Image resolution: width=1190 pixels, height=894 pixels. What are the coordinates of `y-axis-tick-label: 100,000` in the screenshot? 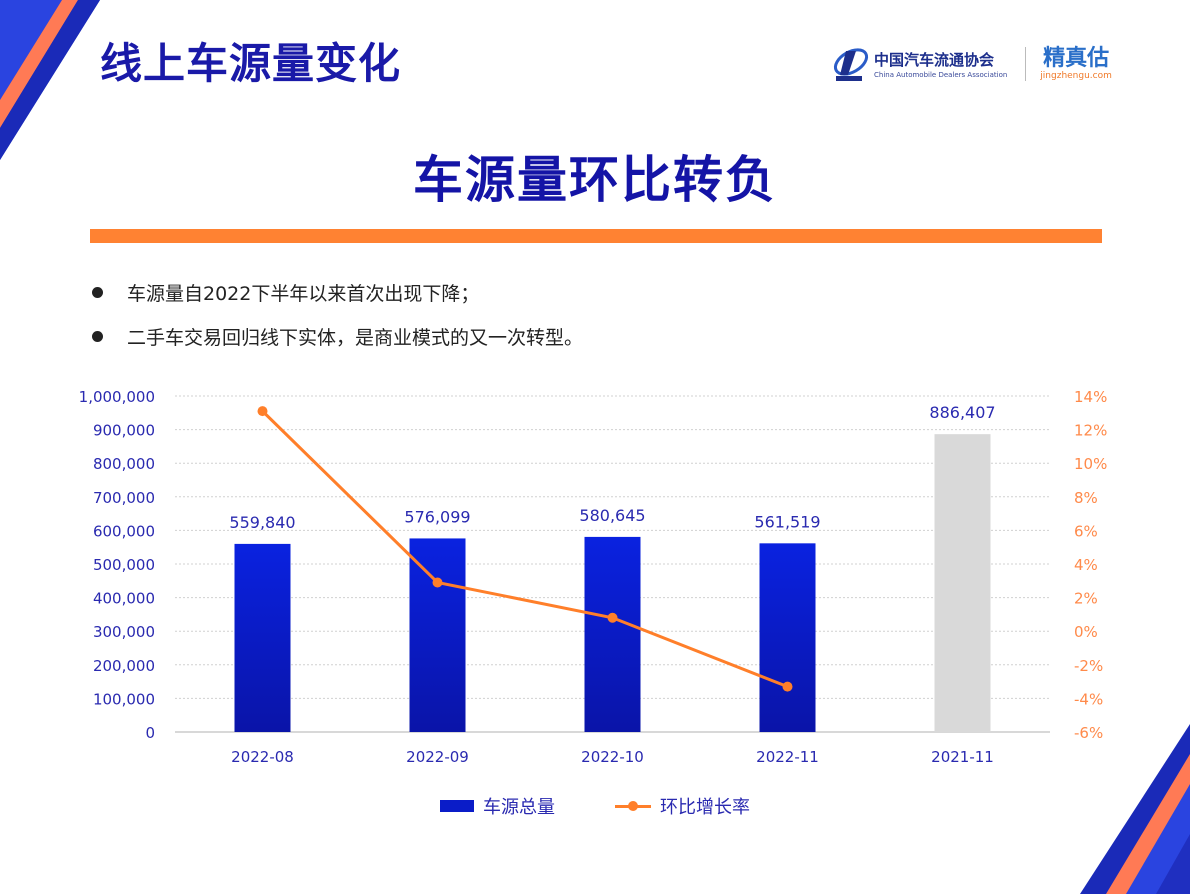 It's located at (124, 699).